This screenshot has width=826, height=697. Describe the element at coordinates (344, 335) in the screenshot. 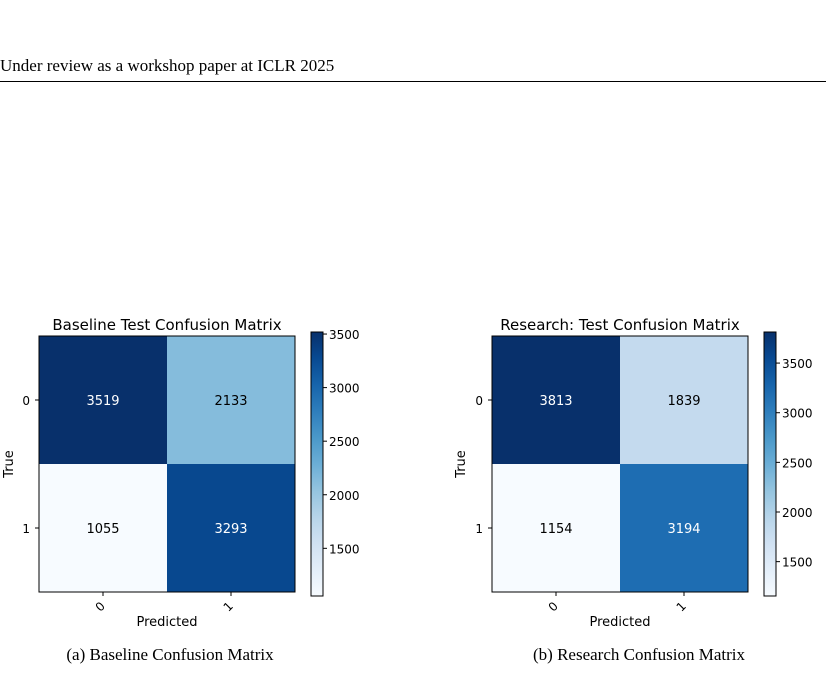

I see `panel-a-colorbar-tick-label-4: 3500` at that location.